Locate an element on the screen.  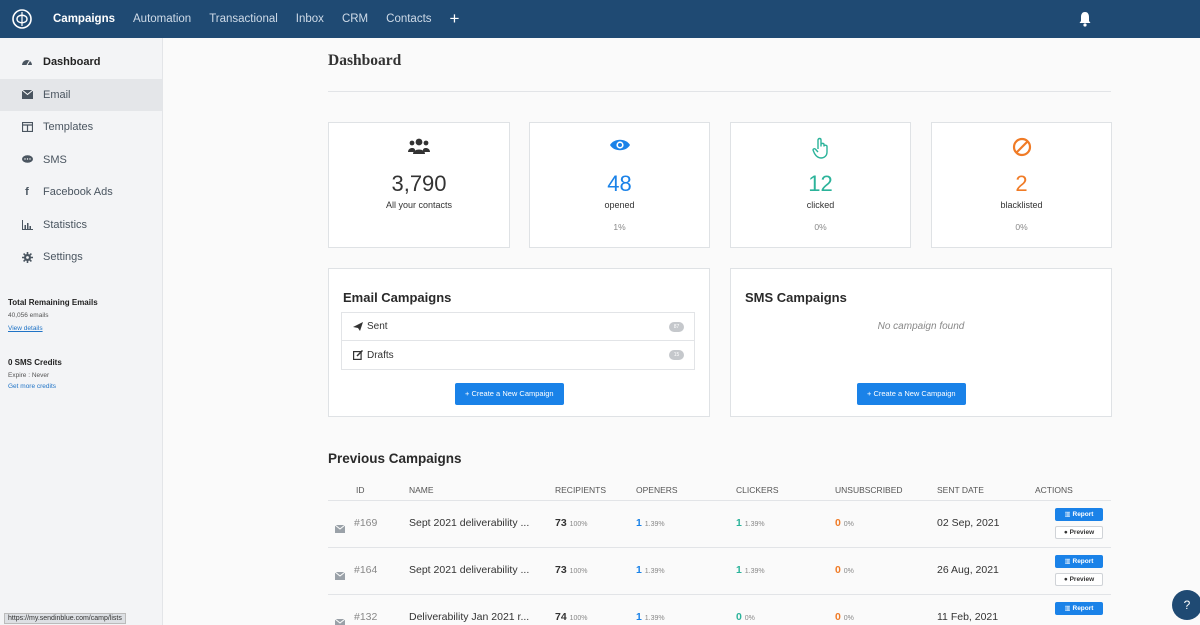
nav-transactional: Transactional is located at coordinates (243, 19).